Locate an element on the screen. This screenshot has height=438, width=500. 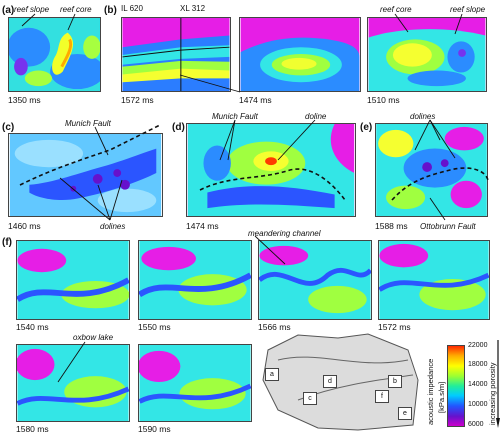
slice-1510-graphic is located at coordinates (427, 54).